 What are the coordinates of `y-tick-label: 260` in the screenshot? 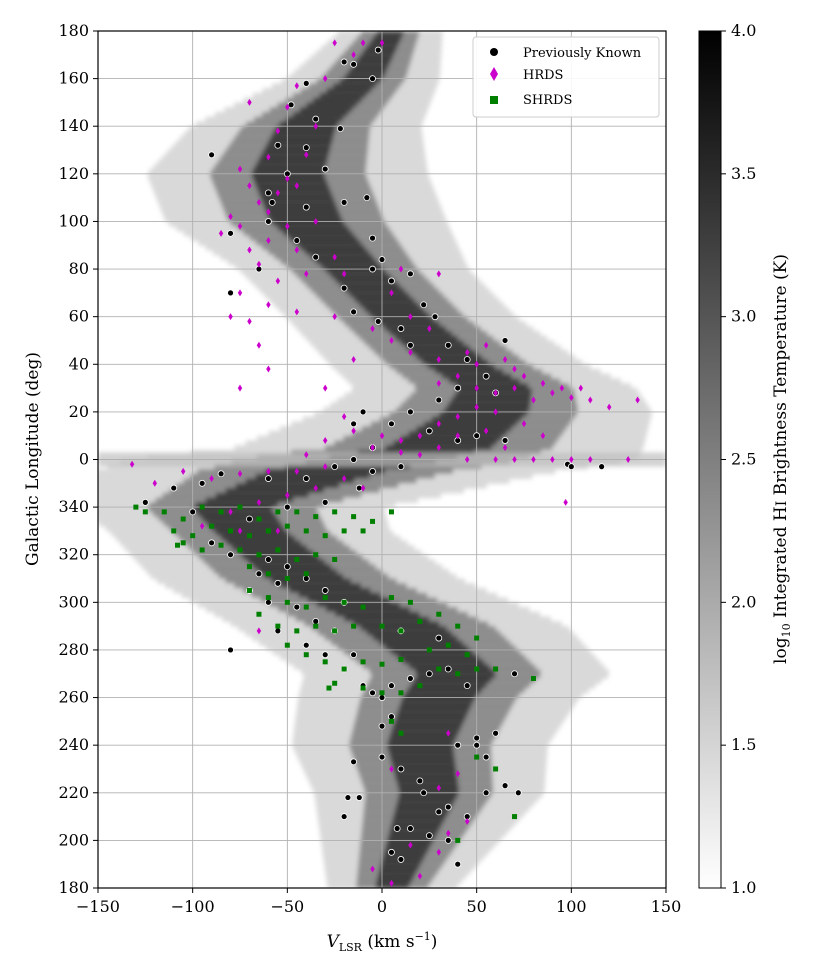 It's located at (73, 697).